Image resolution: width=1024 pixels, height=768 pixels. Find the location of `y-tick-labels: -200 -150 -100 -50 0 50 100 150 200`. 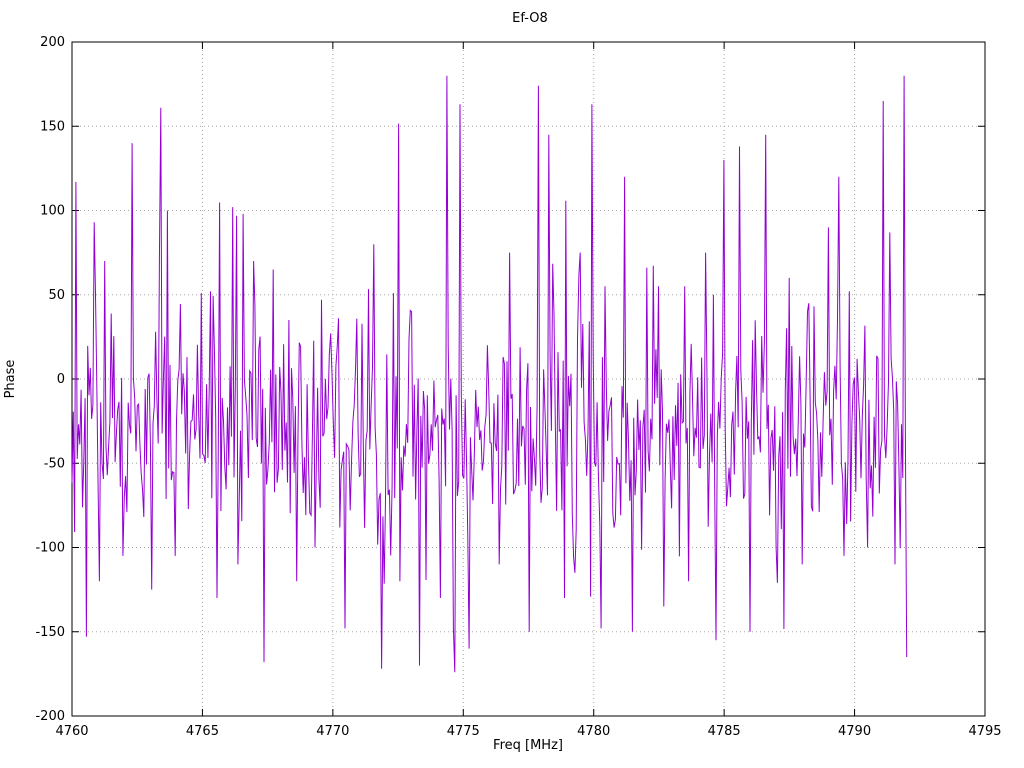

y-tick-labels: -200 -150 -100 -50 0 50 100 150 200 is located at coordinates (50, 379).